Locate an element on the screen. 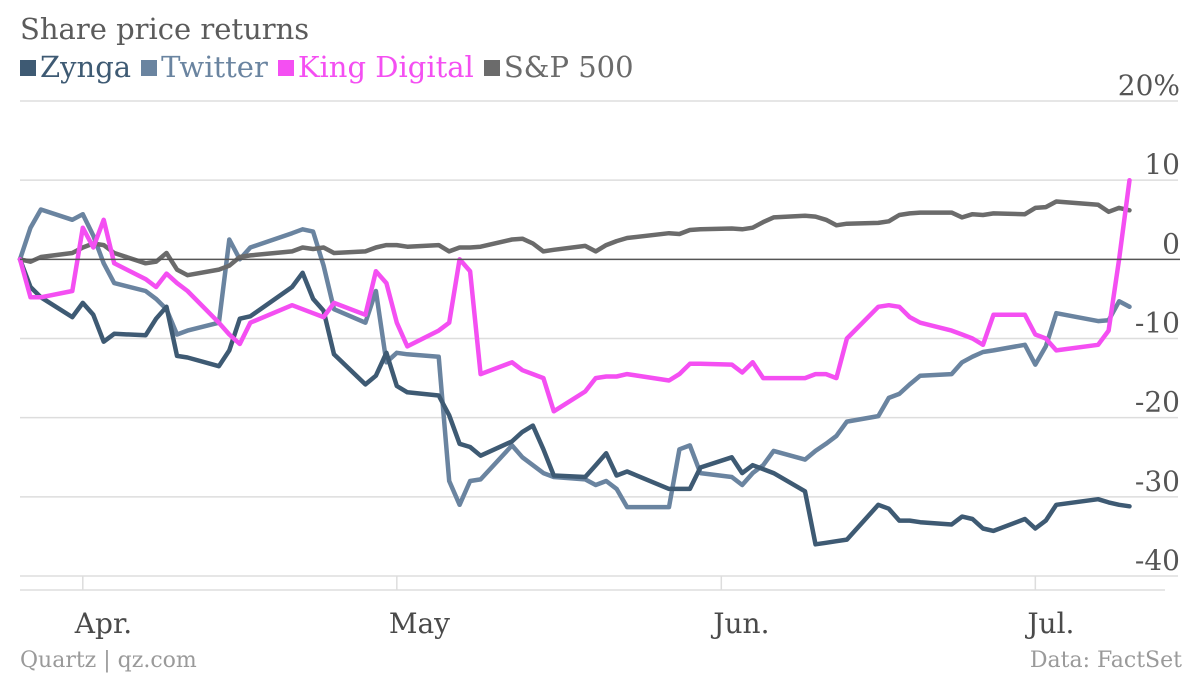 This screenshot has width=1200, height=676. source: Data: FactSet is located at coordinates (1105, 660).